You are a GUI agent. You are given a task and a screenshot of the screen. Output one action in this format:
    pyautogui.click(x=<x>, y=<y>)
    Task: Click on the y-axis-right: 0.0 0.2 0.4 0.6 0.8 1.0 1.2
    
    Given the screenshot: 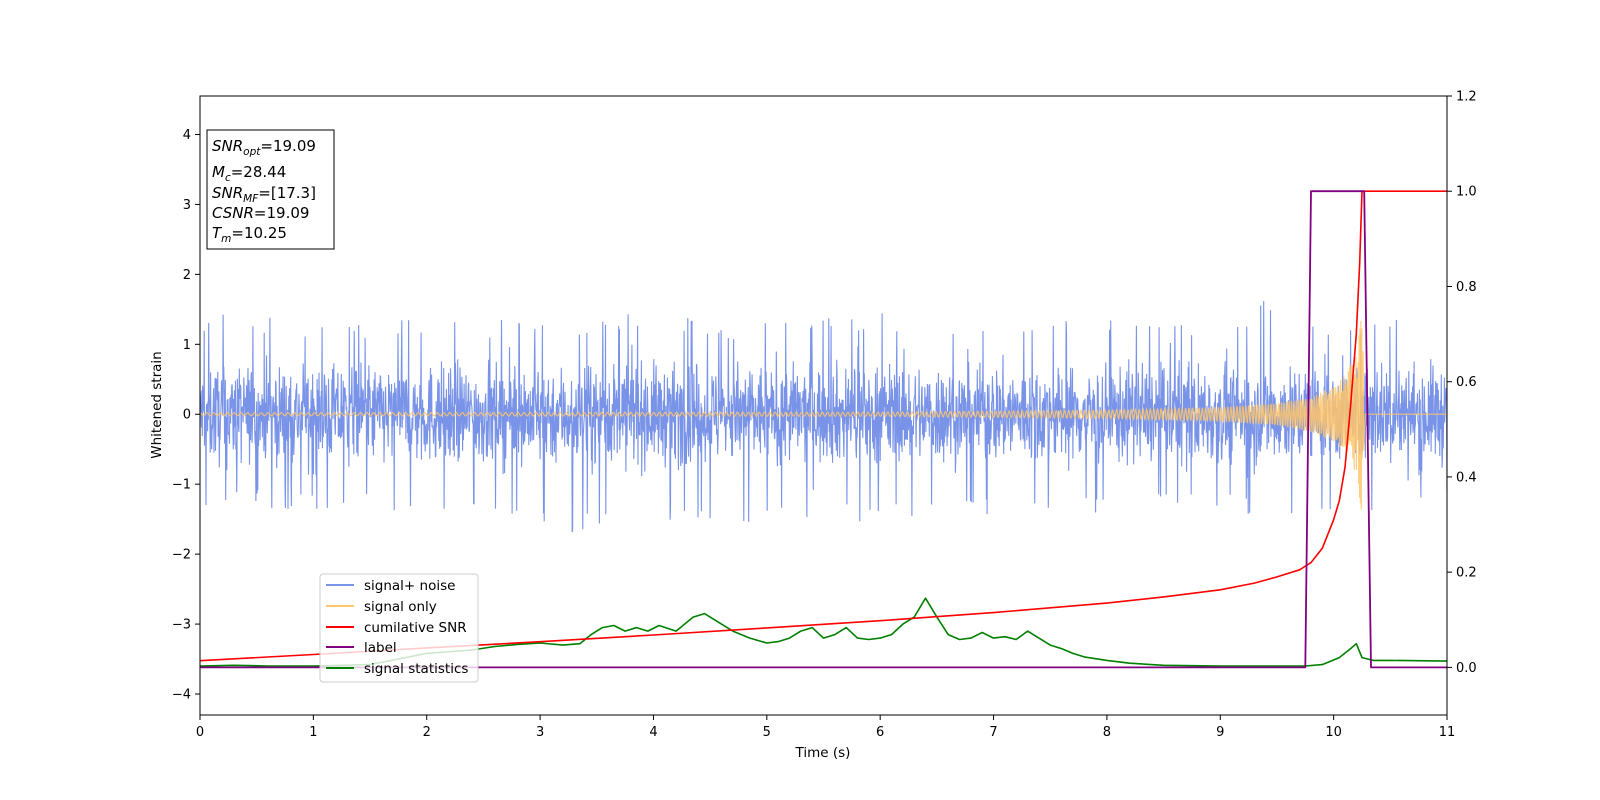 What is the action you would take?
    pyautogui.click(x=1462, y=383)
    